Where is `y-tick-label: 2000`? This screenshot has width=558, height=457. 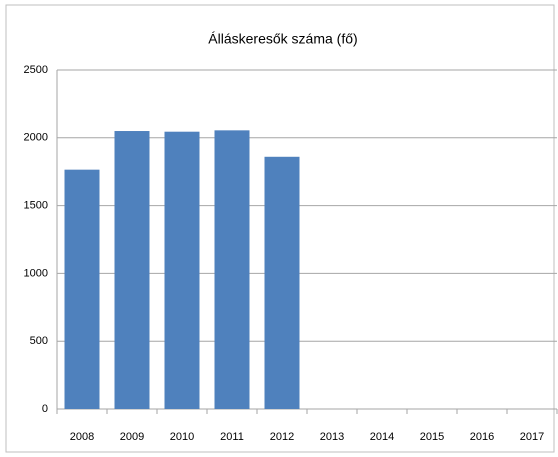 y-tick-label: 2000 is located at coordinates (36, 138).